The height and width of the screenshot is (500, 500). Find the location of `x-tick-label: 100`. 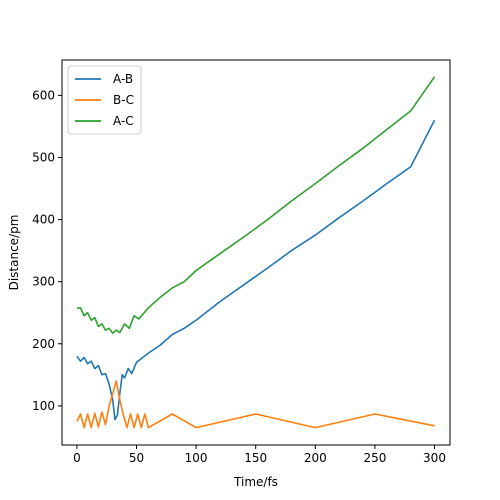

x-tick-label: 100 is located at coordinates (196, 458).